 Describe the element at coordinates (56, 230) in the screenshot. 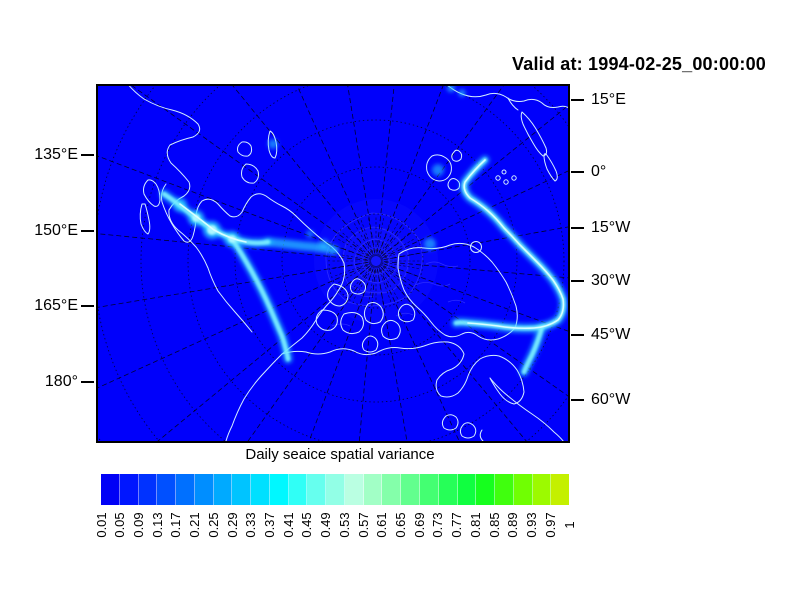

I see `left-tick-label: 150°E` at that location.